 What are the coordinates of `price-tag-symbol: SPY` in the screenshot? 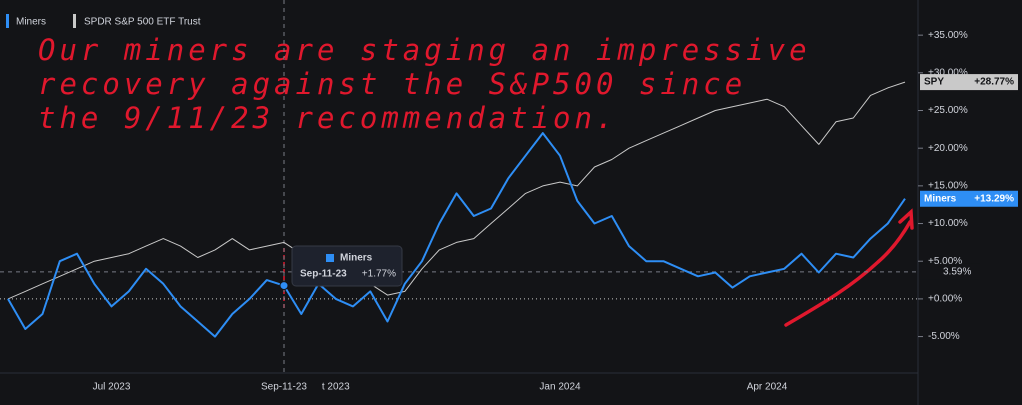 It's located at (934, 82).